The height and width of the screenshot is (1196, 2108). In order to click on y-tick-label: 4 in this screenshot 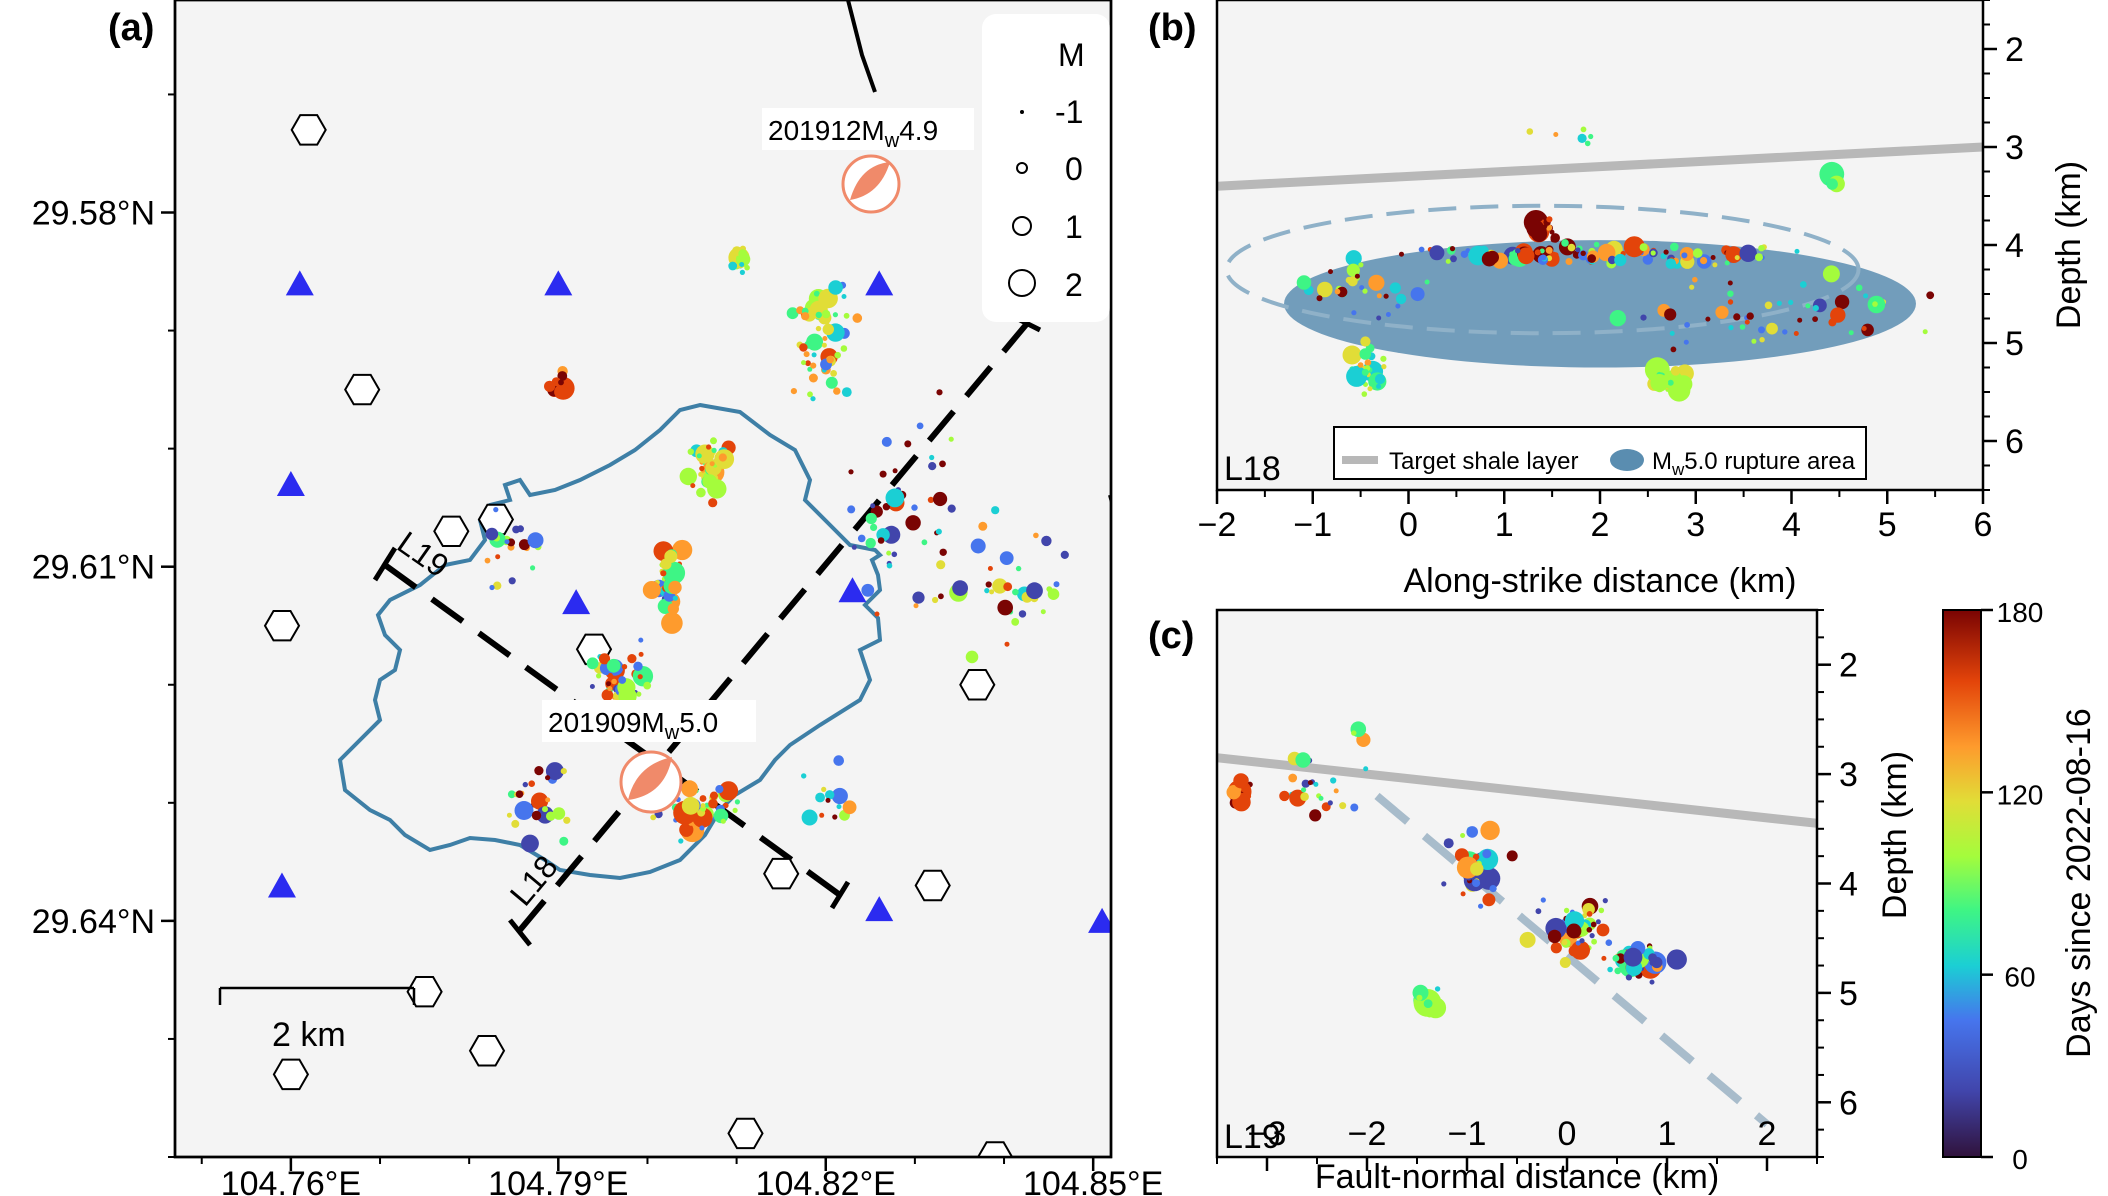, I will do `click(2014, 246)`.